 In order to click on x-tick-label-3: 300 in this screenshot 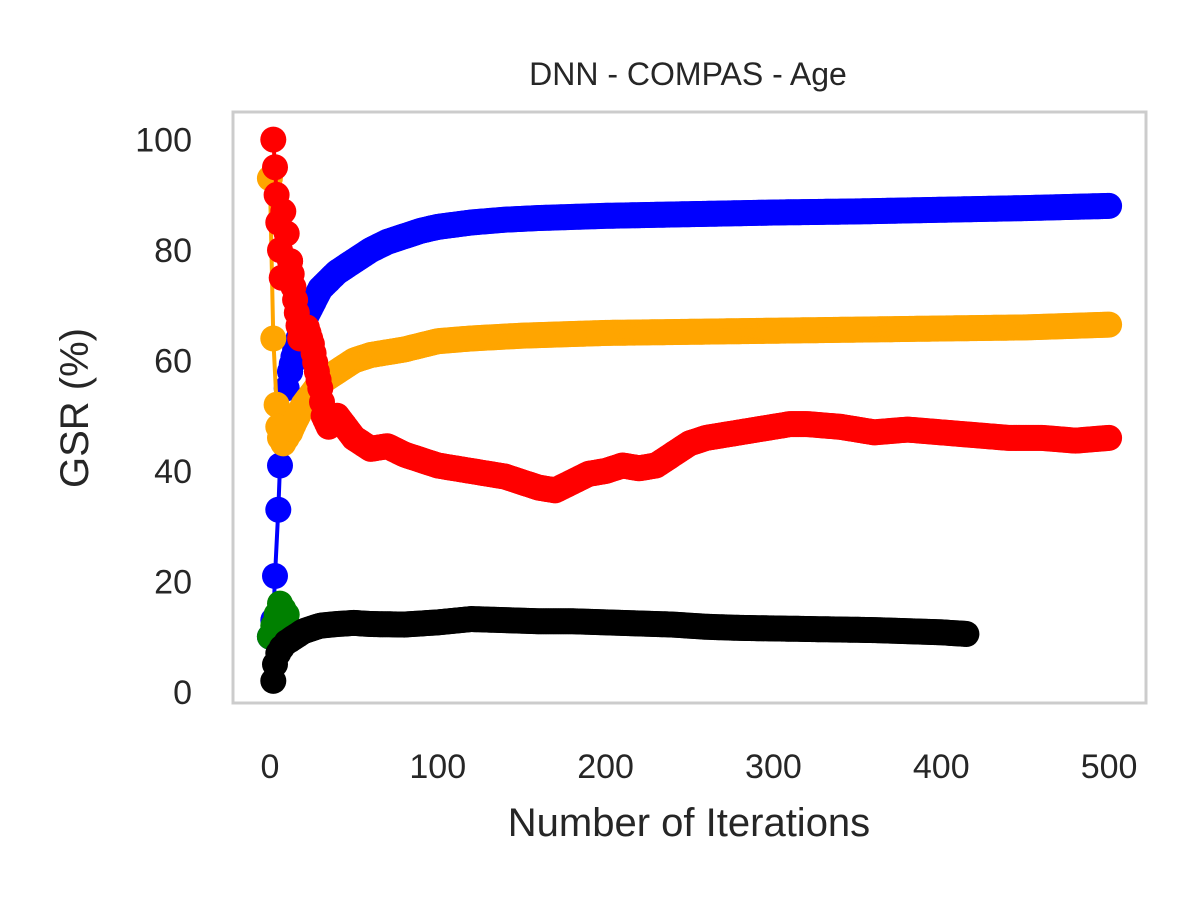, I will do `click(773, 767)`.